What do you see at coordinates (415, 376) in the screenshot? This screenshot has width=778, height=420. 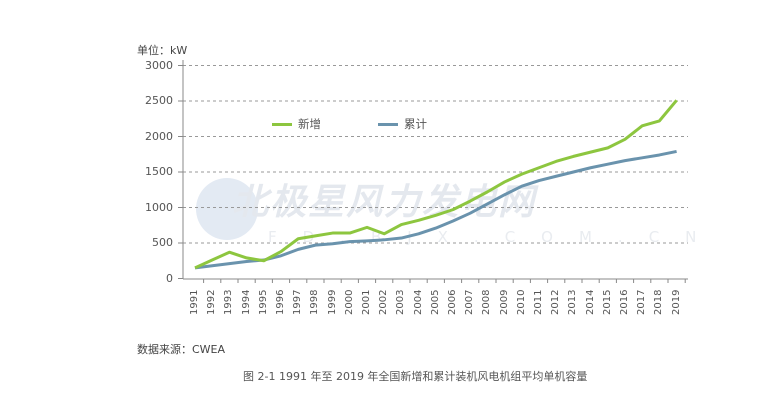 I see `figure-caption: 图 2-1 1991 年至 2019 年全国新增和累计装机风电机组平均单机容量` at bounding box center [415, 376].